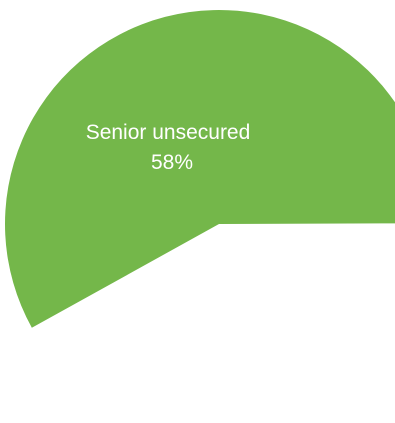  Describe the element at coordinates (168, 132) in the screenshot. I see `slice-label-name: Senior unsecured` at that location.